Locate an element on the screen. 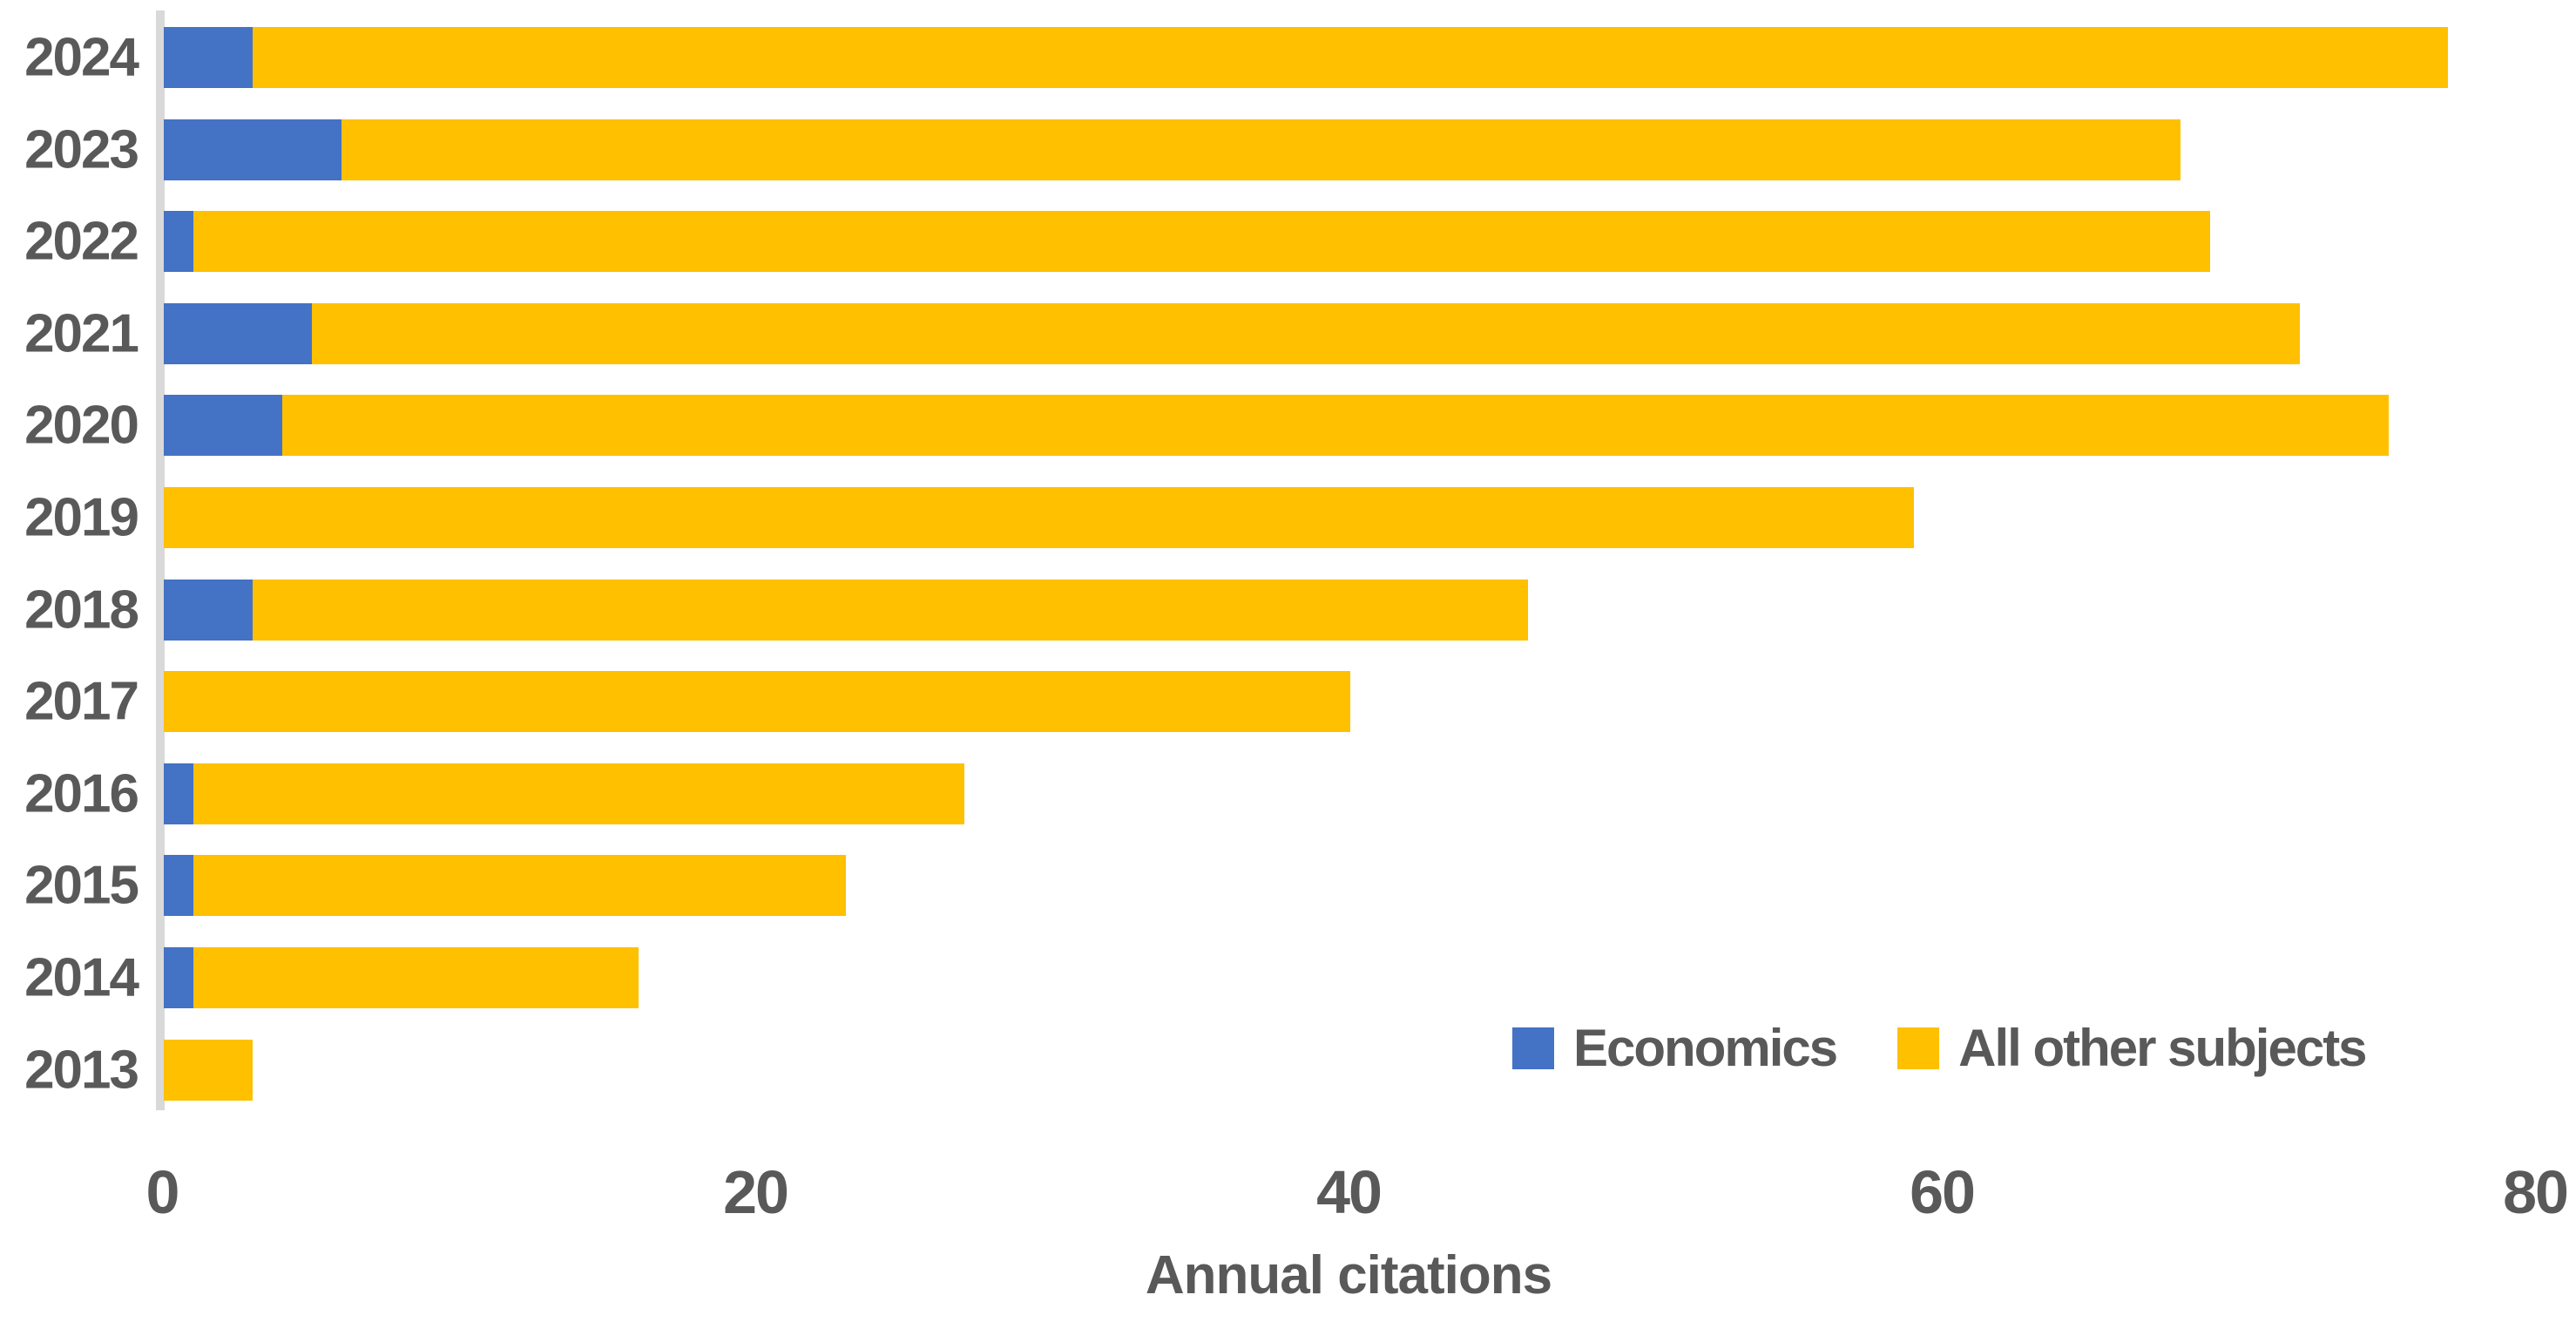 The height and width of the screenshot is (1322, 2576). year-label: 2019 is located at coordinates (81, 517).